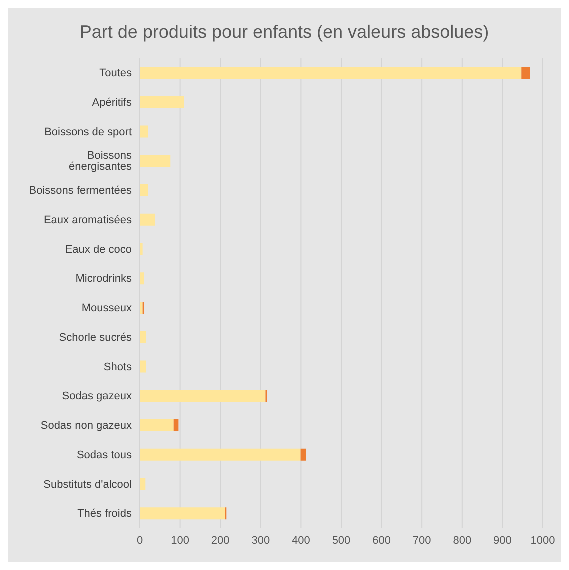 This screenshot has height=570, width=569. What do you see at coordinates (105, 514) in the screenshot?
I see `y-tick-label: Thés froids` at bounding box center [105, 514].